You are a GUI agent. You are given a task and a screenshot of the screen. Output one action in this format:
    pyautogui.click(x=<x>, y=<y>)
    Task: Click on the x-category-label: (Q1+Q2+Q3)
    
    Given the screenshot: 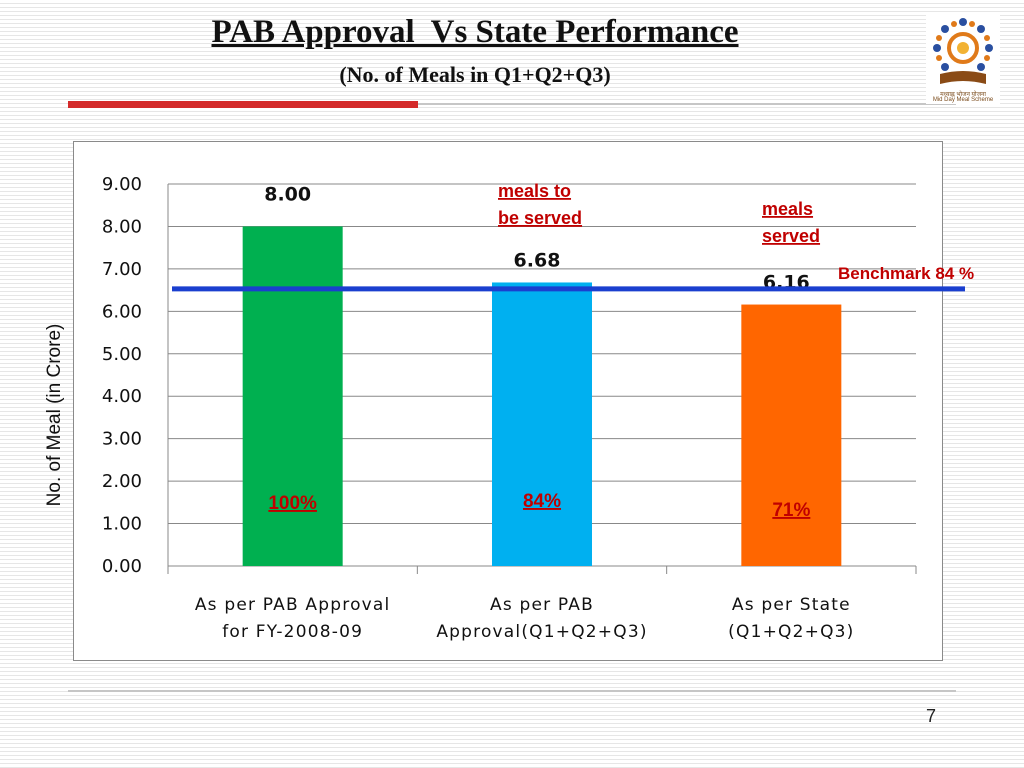 What is the action you would take?
    pyautogui.click(x=791, y=632)
    